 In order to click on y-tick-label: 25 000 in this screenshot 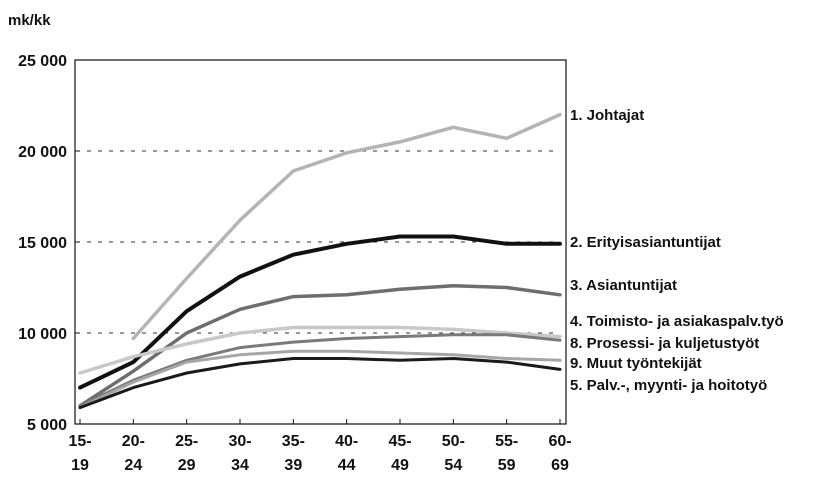, I will do `click(42, 61)`.